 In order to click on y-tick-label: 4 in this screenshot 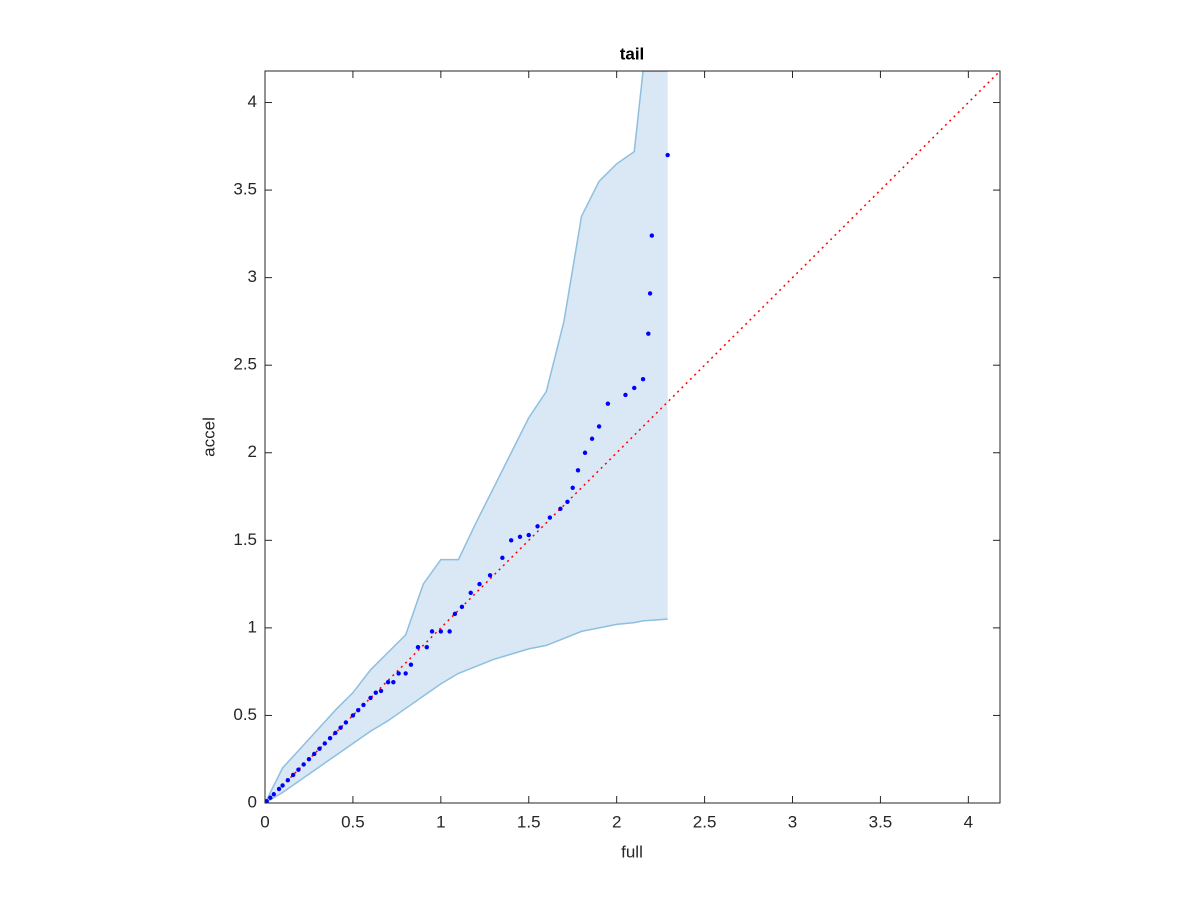, I will do `click(252, 101)`.